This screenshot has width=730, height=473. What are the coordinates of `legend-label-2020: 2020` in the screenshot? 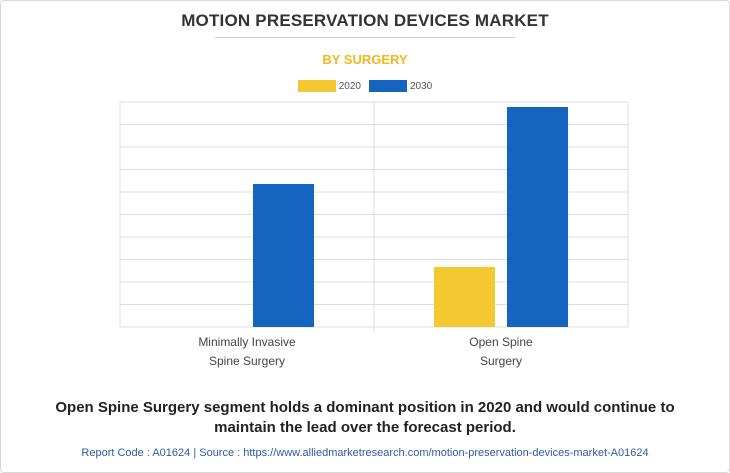 It's located at (349, 86).